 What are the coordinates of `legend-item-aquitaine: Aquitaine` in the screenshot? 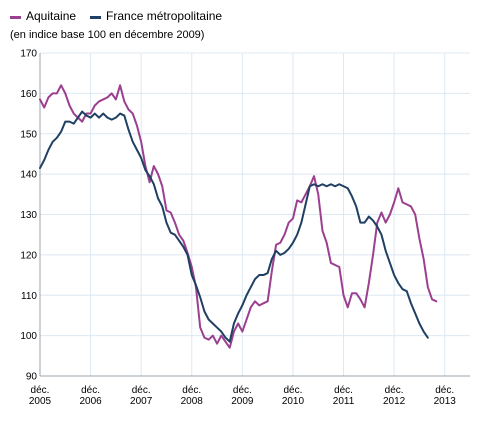 It's located at (43, 16).